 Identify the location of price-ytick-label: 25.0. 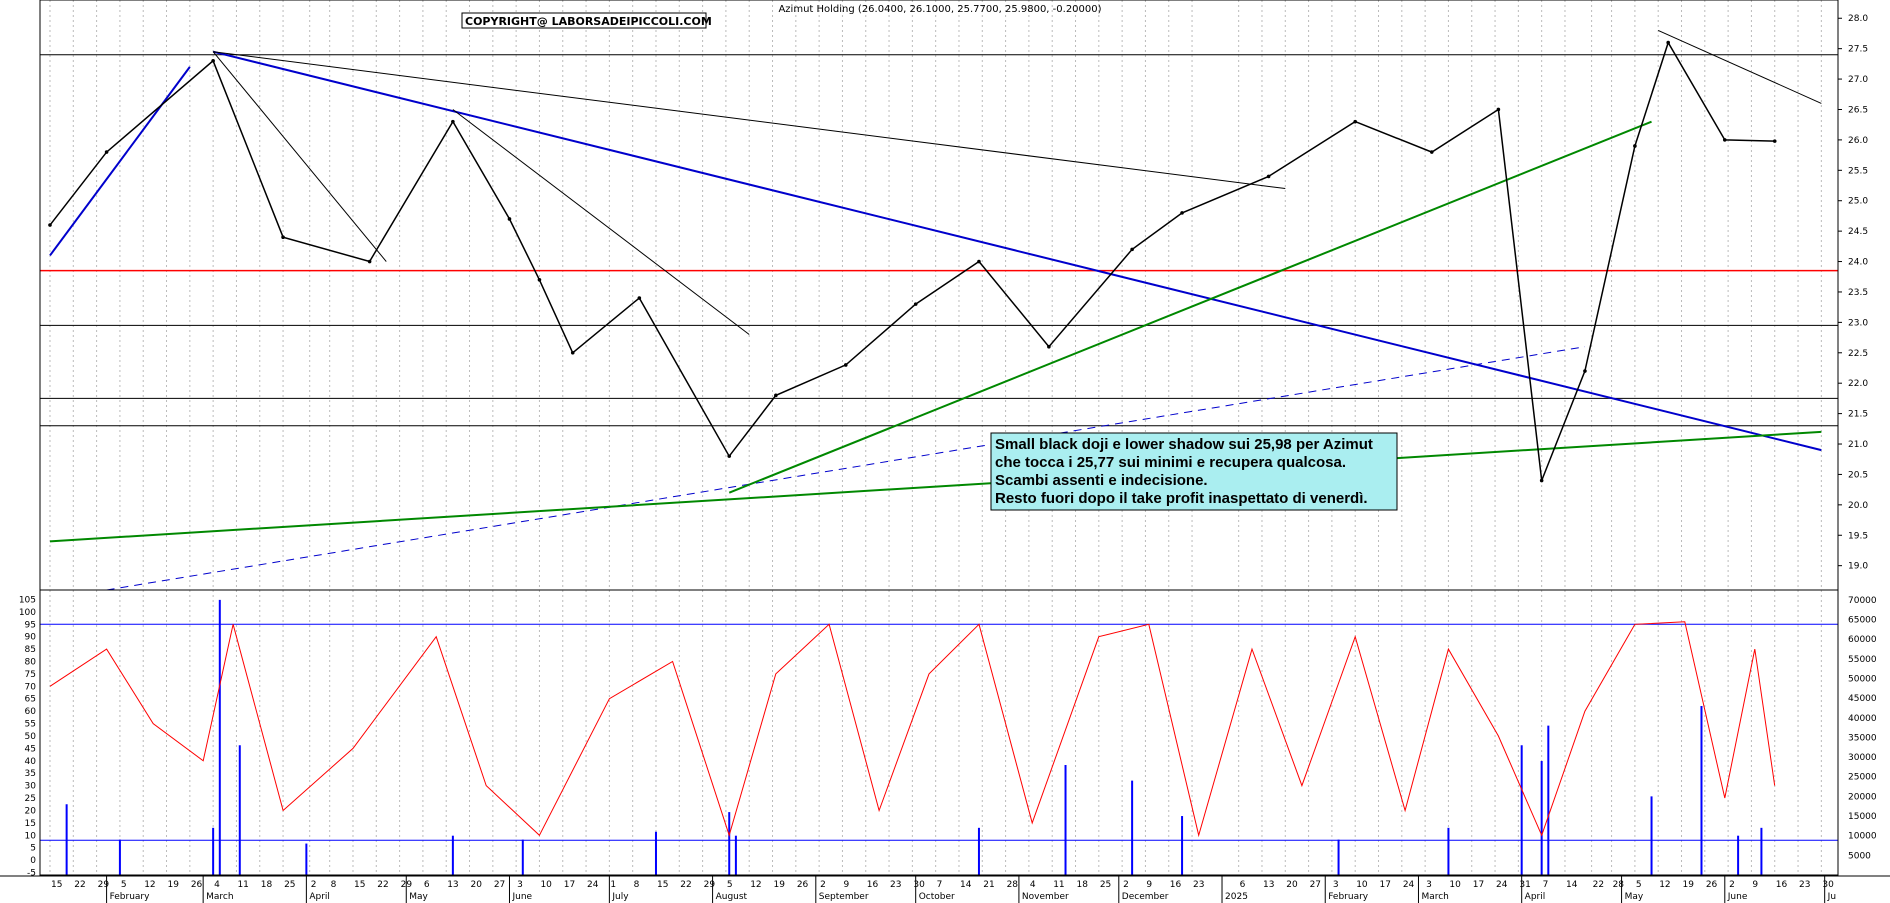
(1858, 202).